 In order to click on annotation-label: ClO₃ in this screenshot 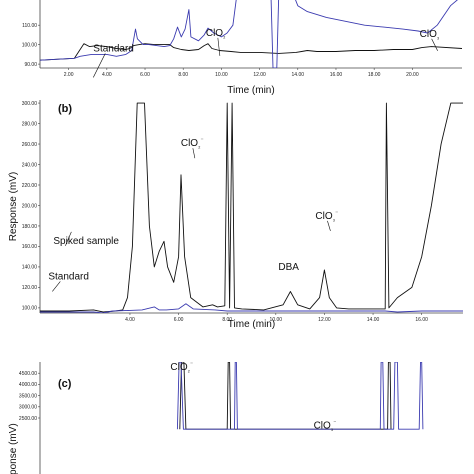, I will do `click(430, 35)`.